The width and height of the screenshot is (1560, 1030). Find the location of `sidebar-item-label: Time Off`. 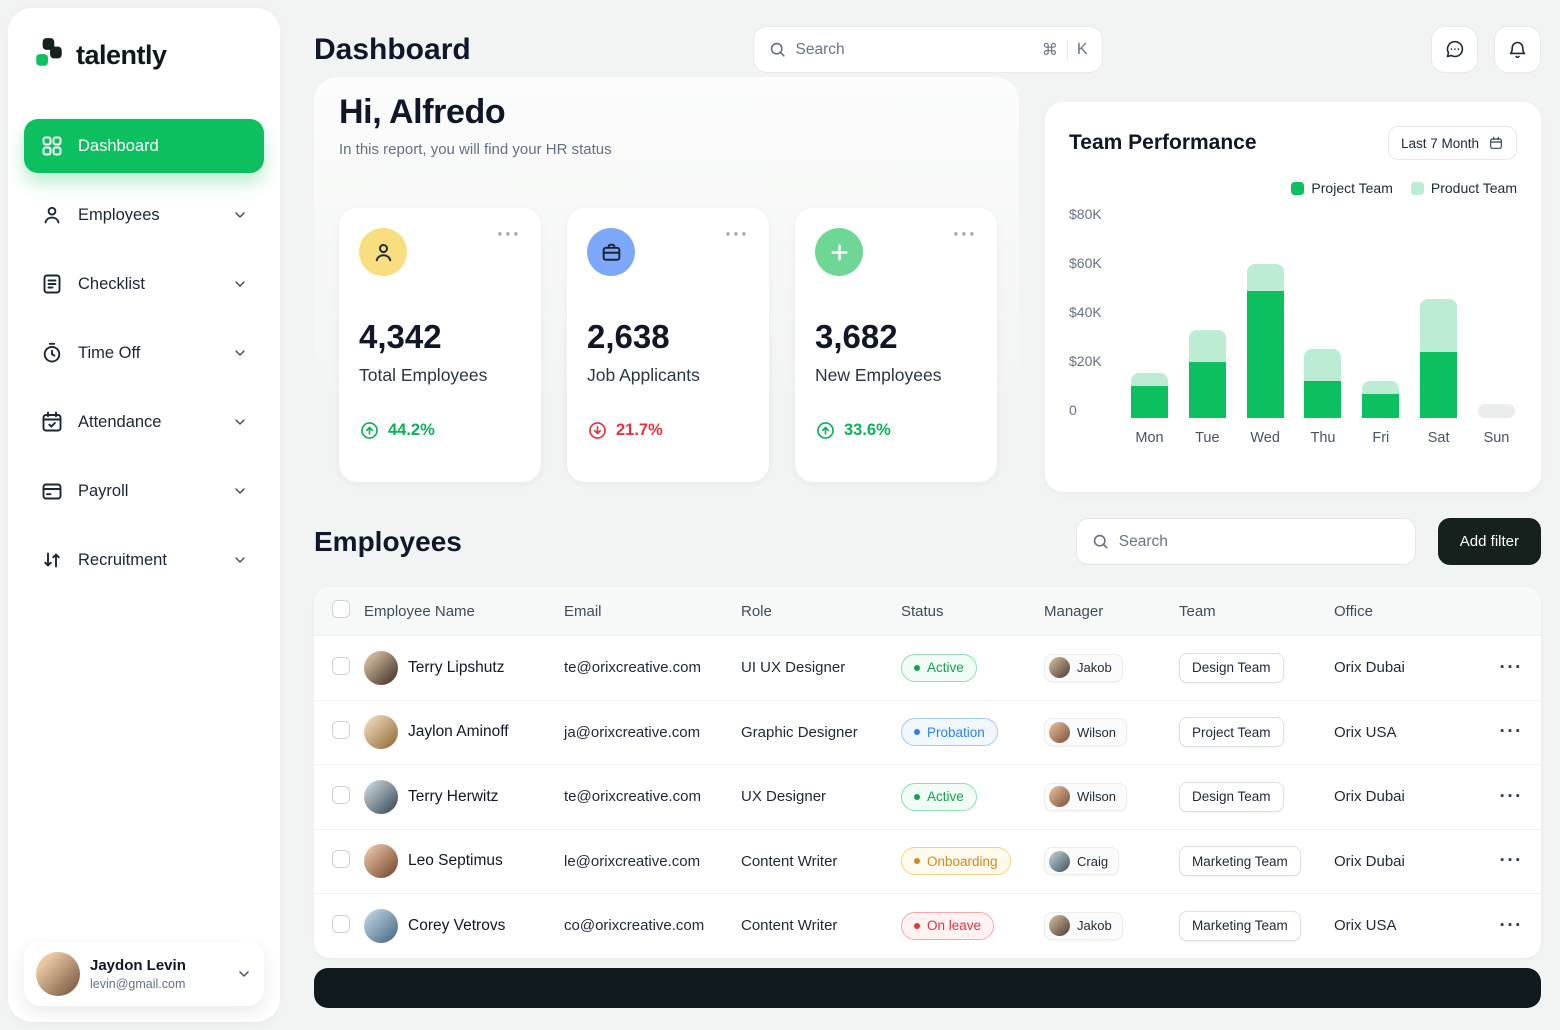

sidebar-item-label: Time Off is located at coordinates (109, 352).